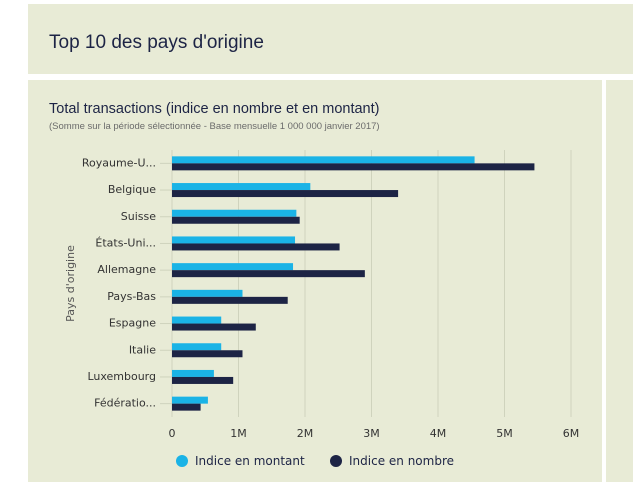 This screenshot has width=633, height=482. What do you see at coordinates (172, 433) in the screenshot?
I see `x-tick-label: 0` at bounding box center [172, 433].